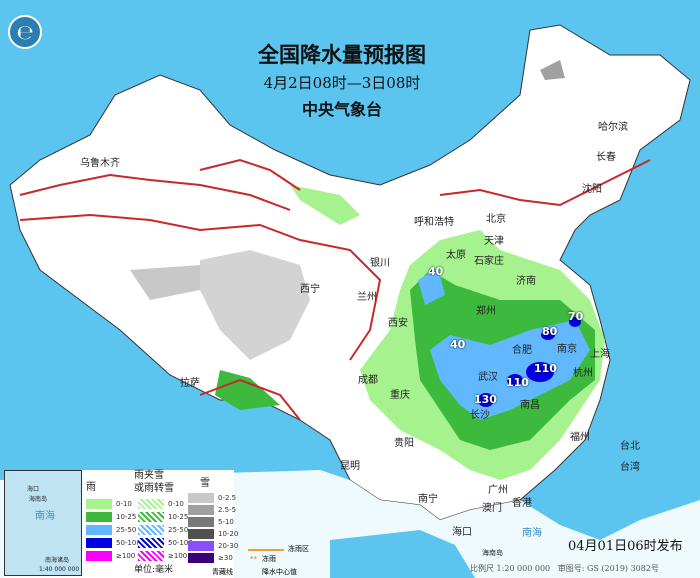  Describe the element at coordinates (126, 530) in the screenshot. I see `legend-rain-label: 25-50` at that location.